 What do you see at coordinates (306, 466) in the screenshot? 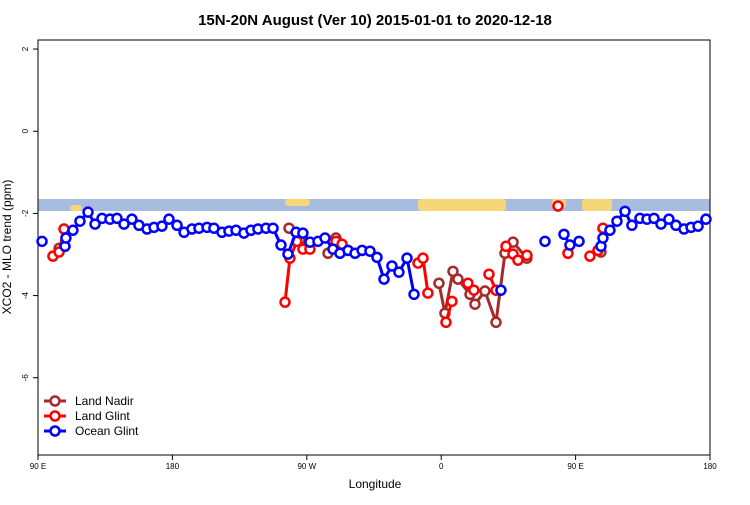
I see `x-tick-label: 90 W` at bounding box center [306, 466].